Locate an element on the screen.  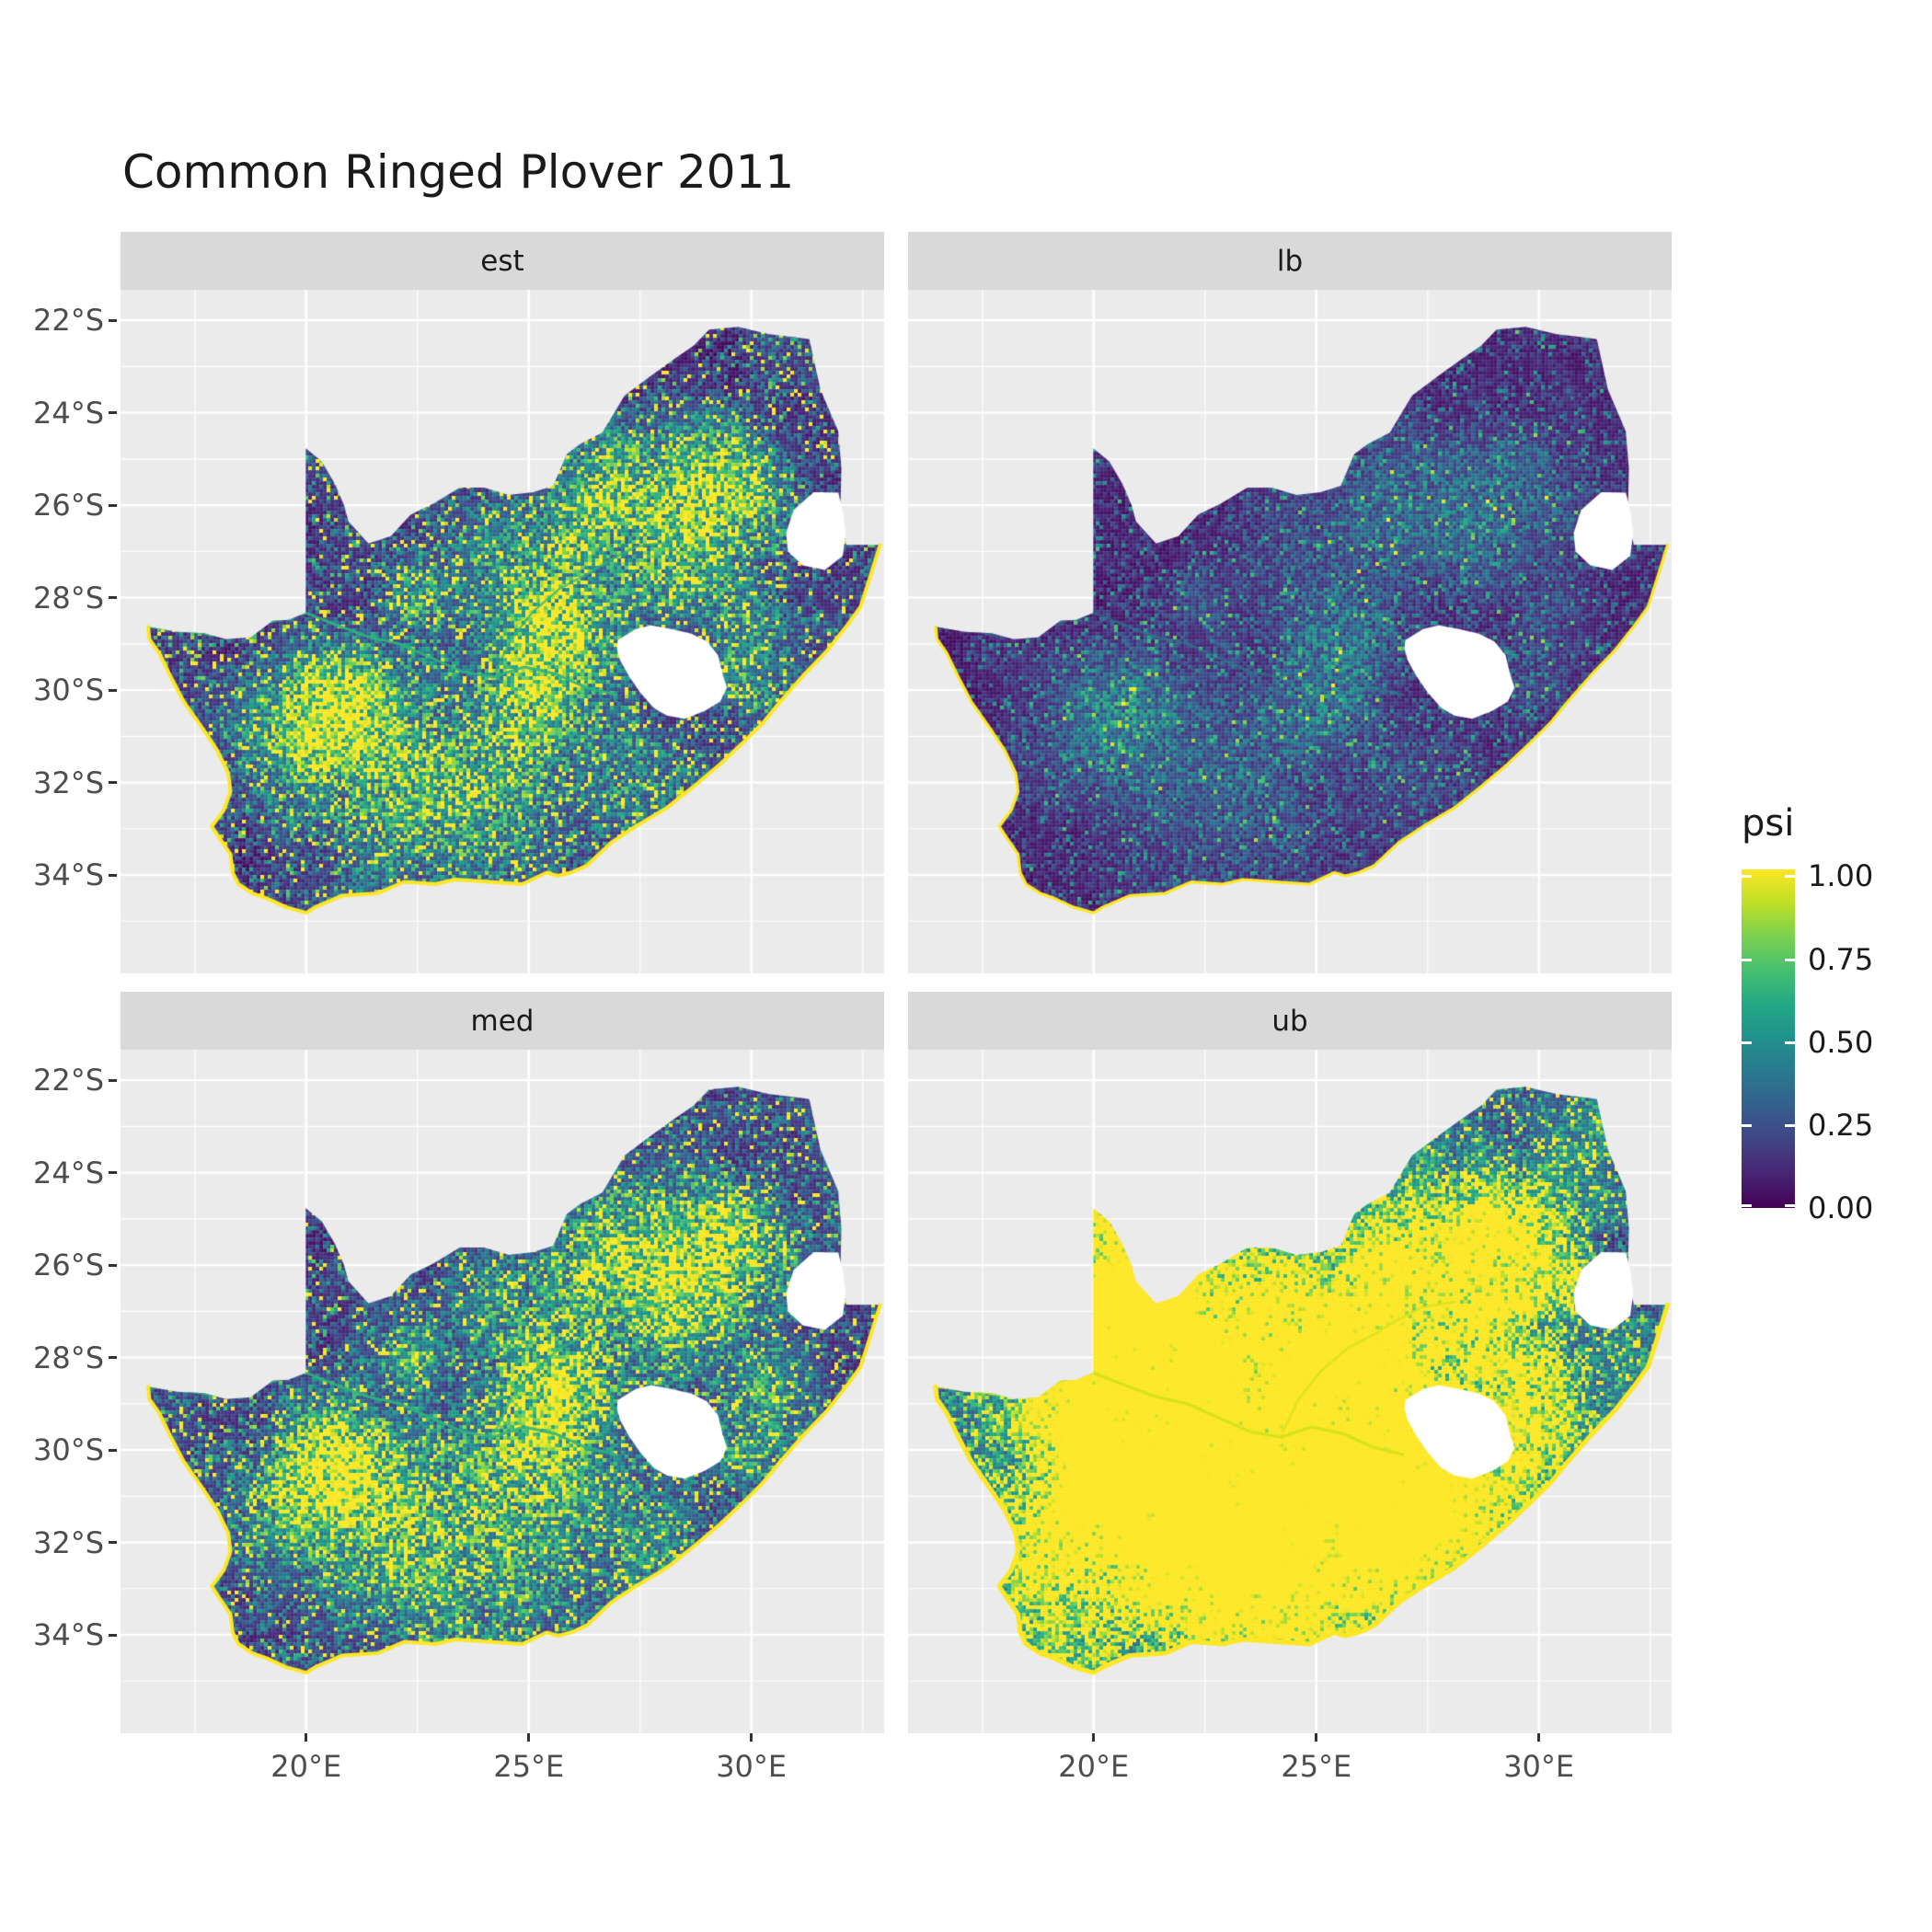
facet-strip-est: est is located at coordinates (502, 261).